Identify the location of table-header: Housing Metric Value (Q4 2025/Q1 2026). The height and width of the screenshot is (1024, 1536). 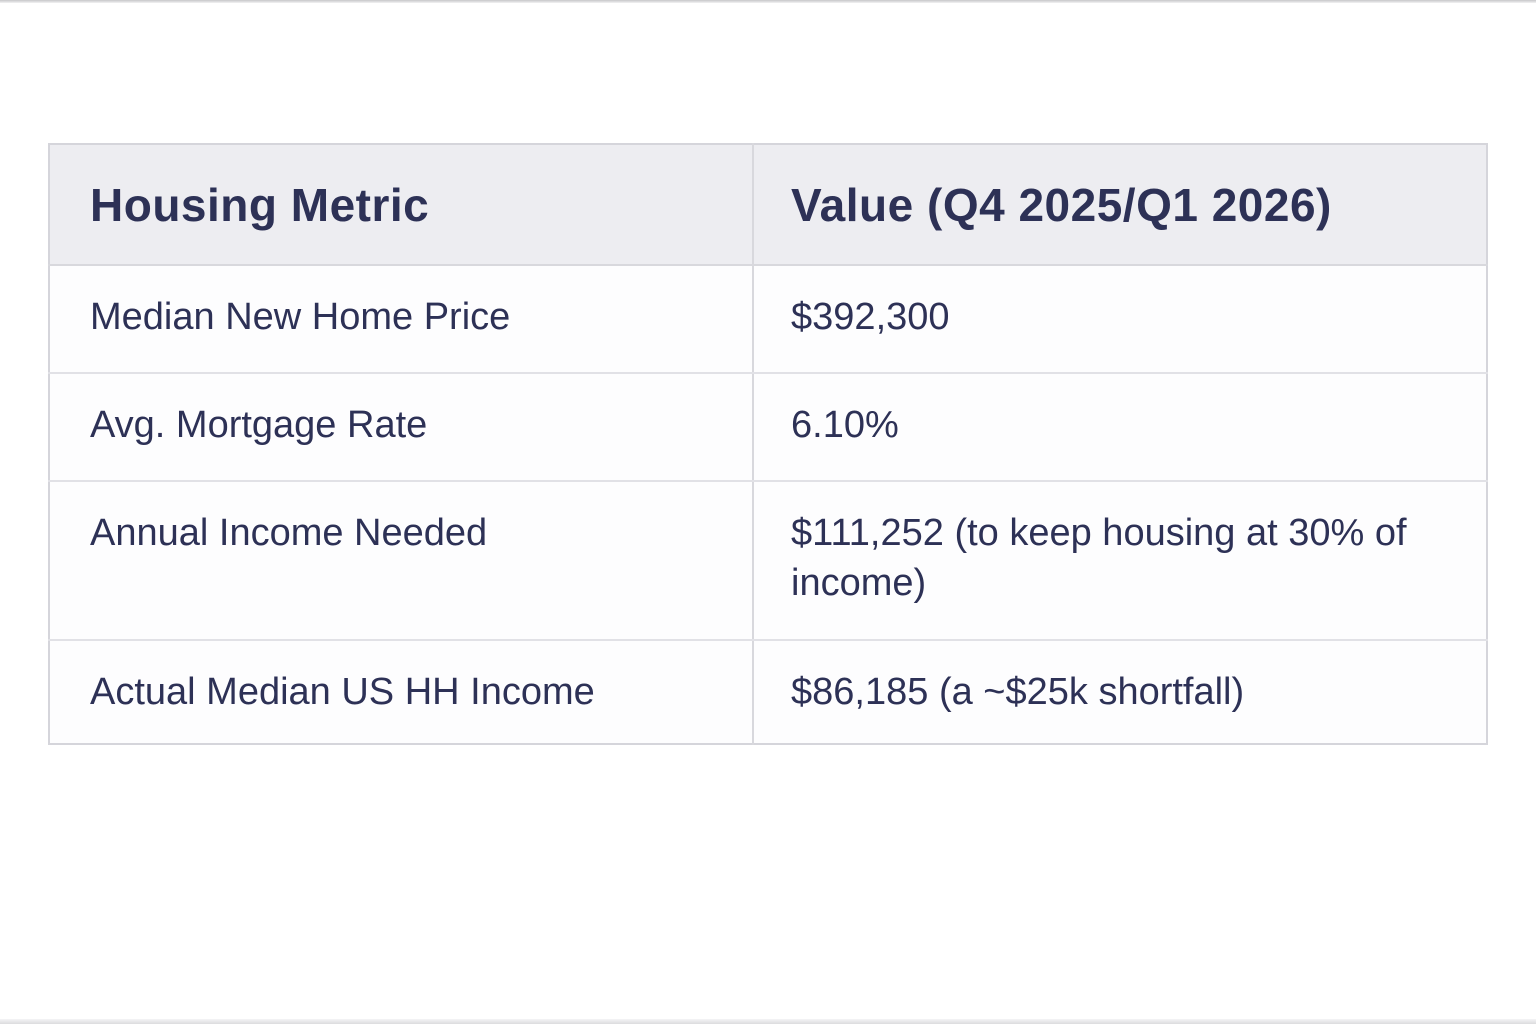
(768, 205).